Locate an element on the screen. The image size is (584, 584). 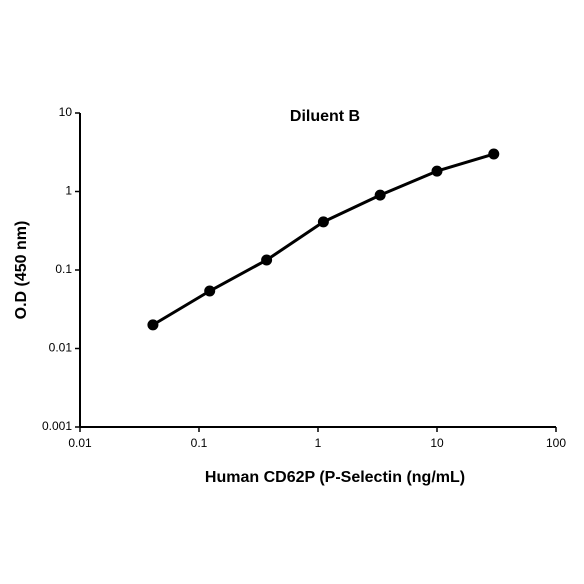
y-axis-label: O.D (450 nm) is located at coordinates (21, 270).